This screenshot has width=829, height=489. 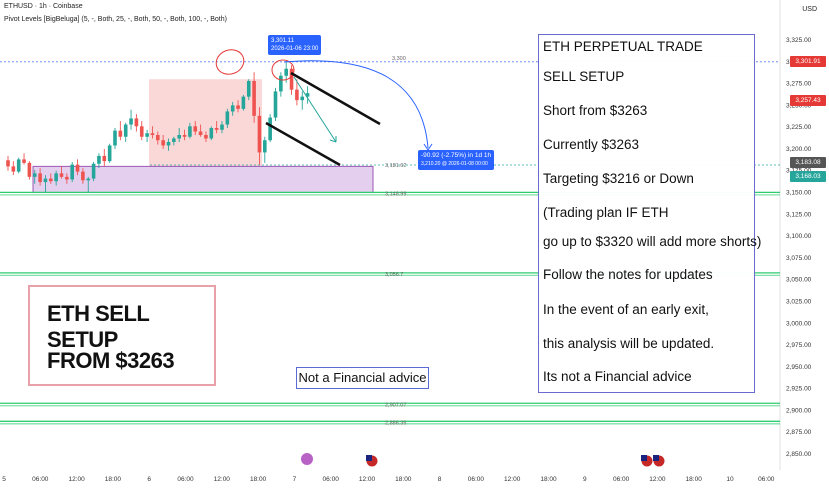 I want to click on disclaimer-box: Not a Financial advice, so click(x=362, y=378).